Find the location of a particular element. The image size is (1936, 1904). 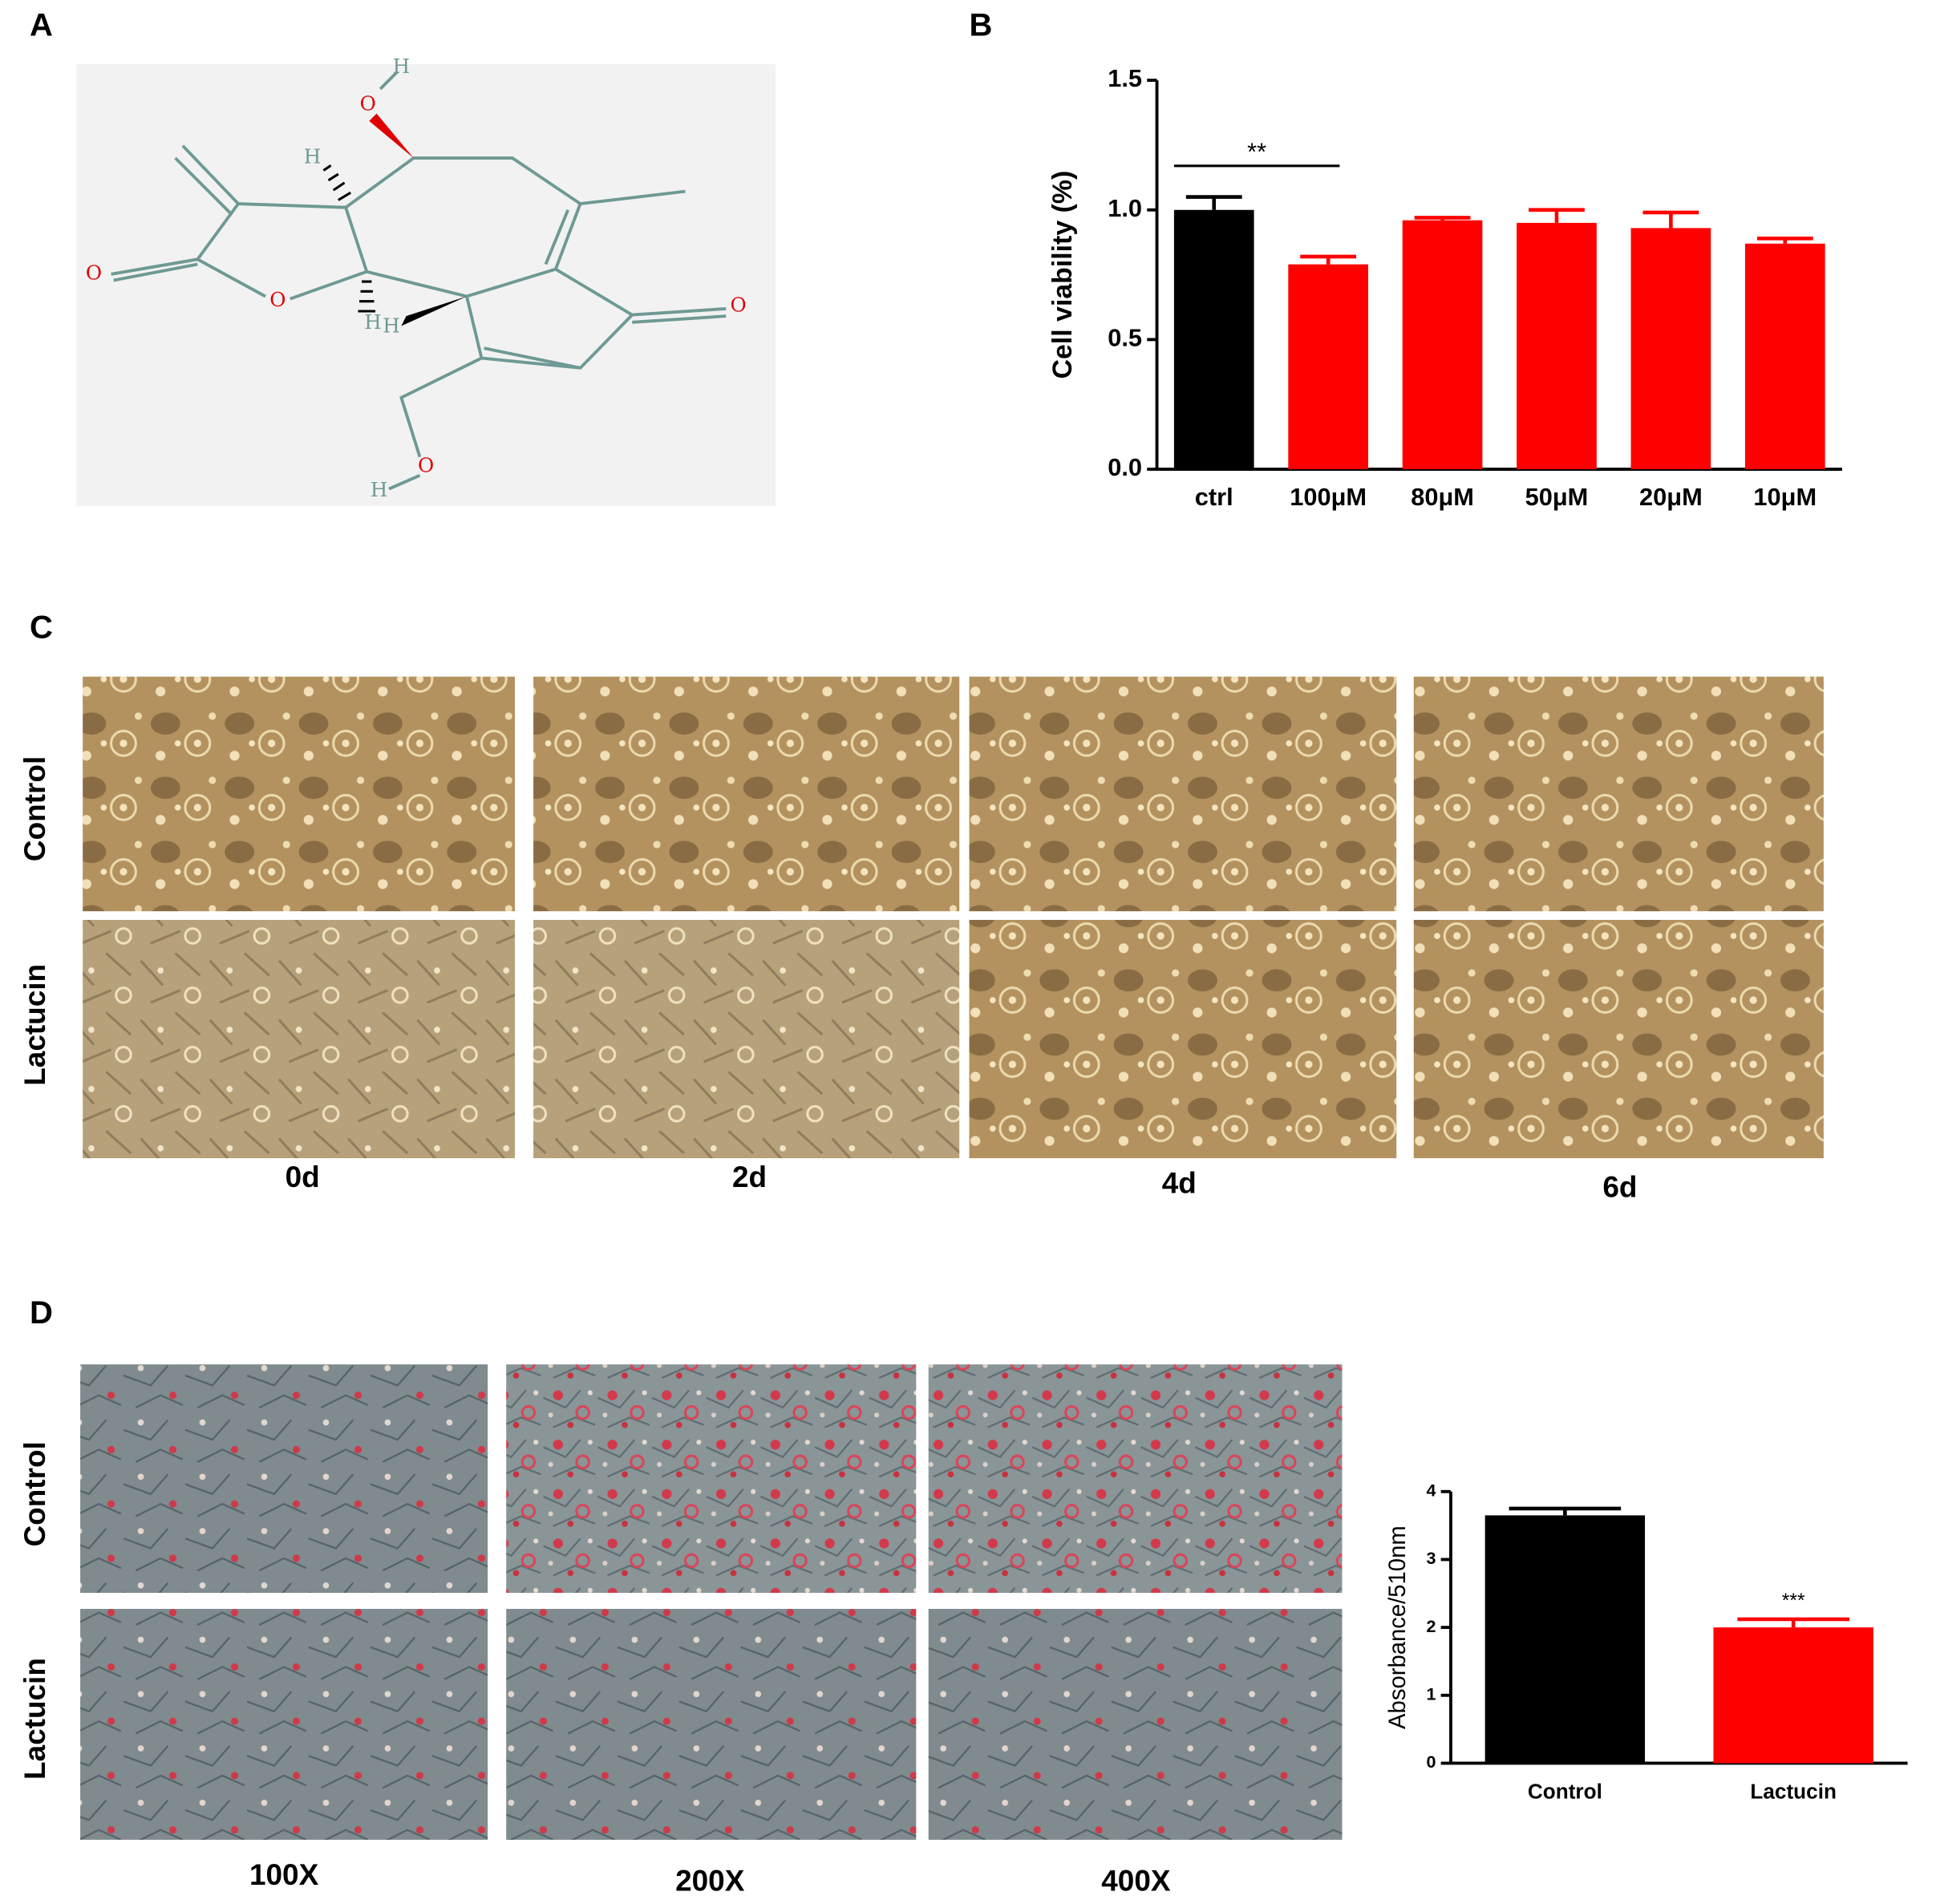

column-label: 0d is located at coordinates (303, 1177).